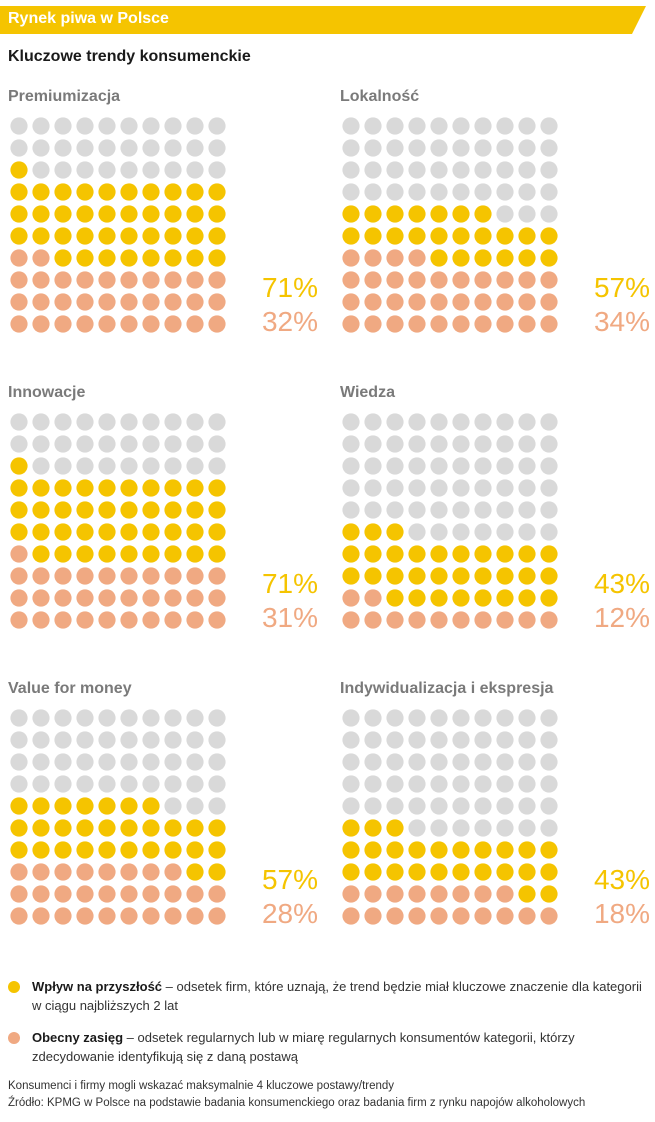 This screenshot has width=655, height=1122. What do you see at coordinates (289, 287) in the screenshot?
I see `future-value-label: 71%` at bounding box center [289, 287].